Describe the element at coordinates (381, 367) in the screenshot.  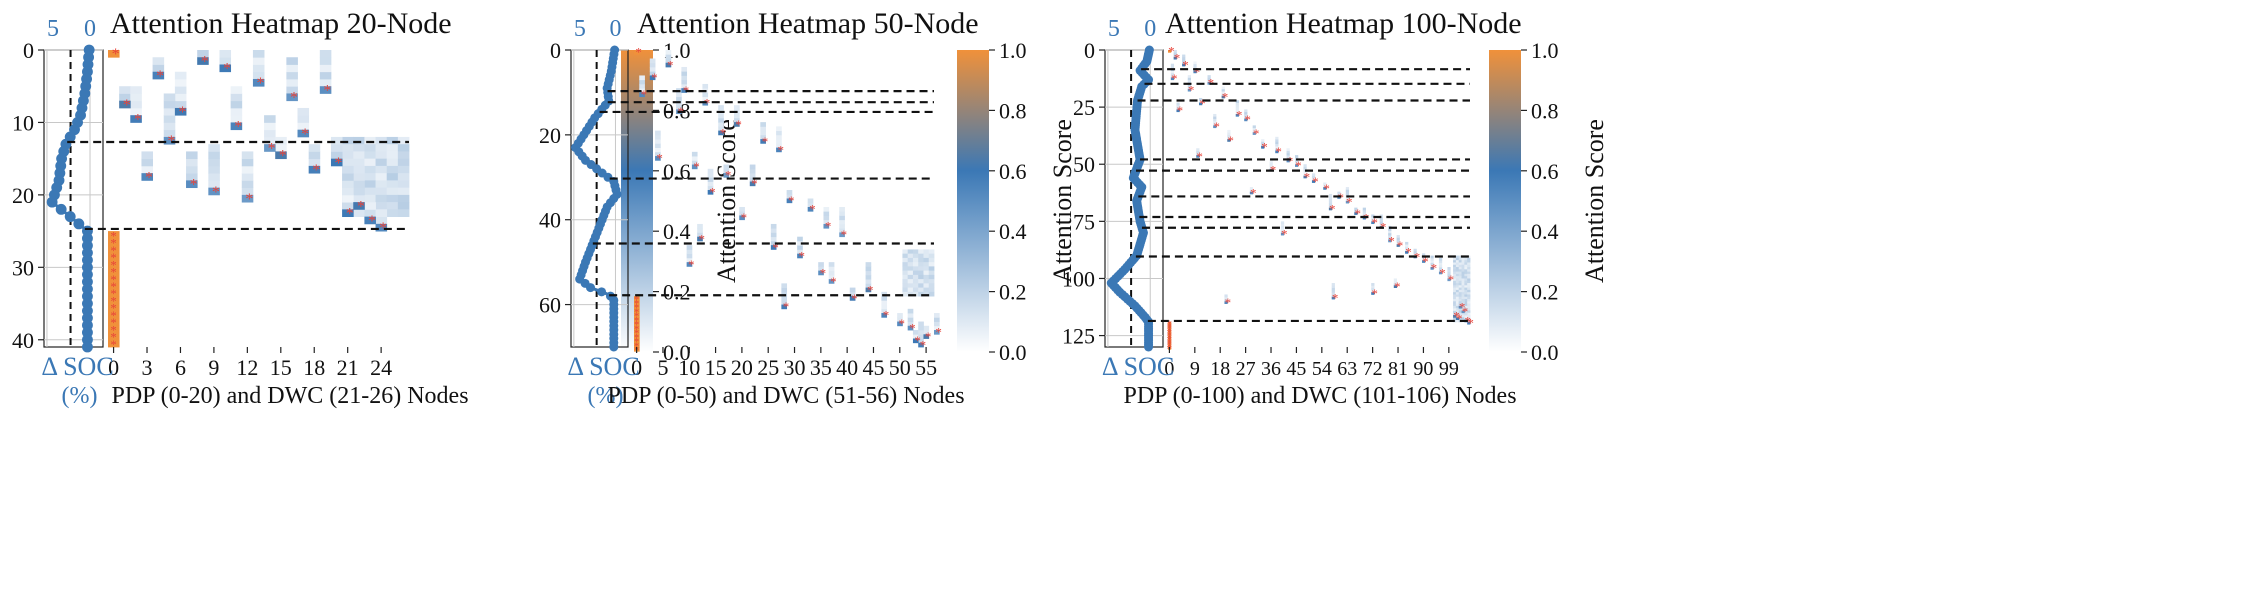
I see `x-tick-label: 24` at that location.